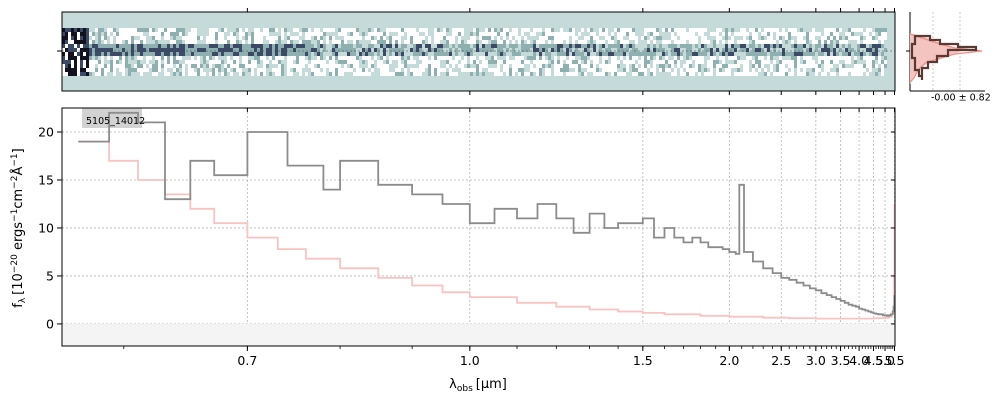 This screenshot has width=1000, height=400. What do you see at coordinates (247, 360) in the screenshot?
I see `x-tick-label: 0.7` at bounding box center [247, 360].